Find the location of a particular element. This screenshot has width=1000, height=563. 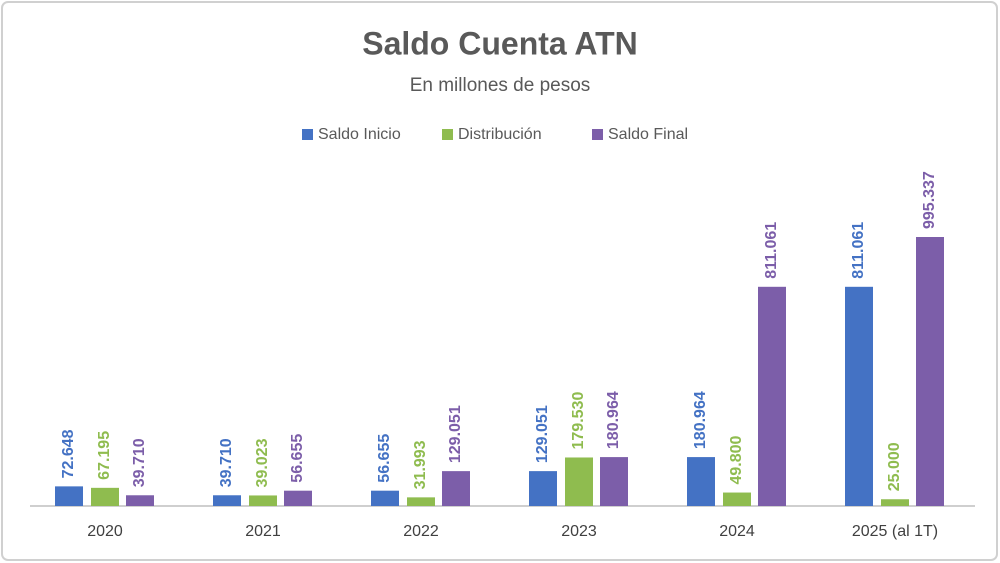

x-tick-label: 2024 is located at coordinates (737, 531).